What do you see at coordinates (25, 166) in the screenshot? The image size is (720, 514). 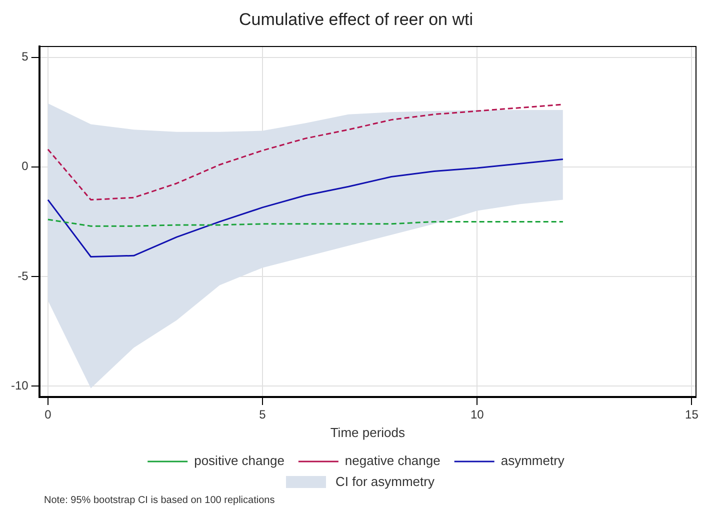 I see `y-tick-label: 0` at bounding box center [25, 166].